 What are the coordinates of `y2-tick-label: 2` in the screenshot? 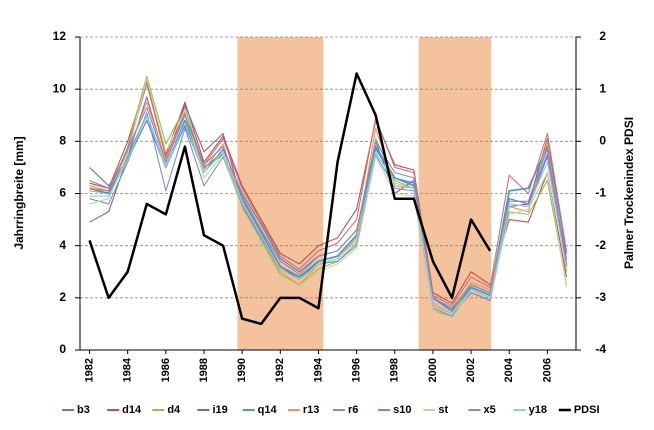 It's located at (602, 36).